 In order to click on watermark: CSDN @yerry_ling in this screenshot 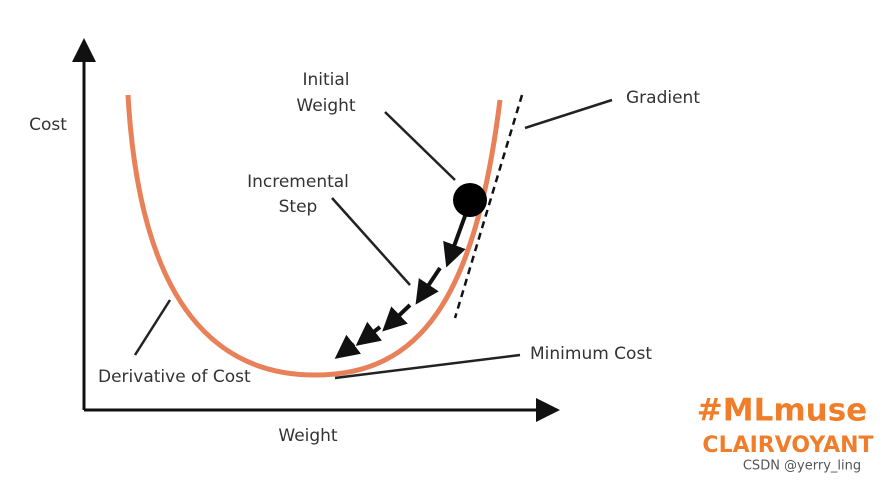, I will do `click(802, 466)`.